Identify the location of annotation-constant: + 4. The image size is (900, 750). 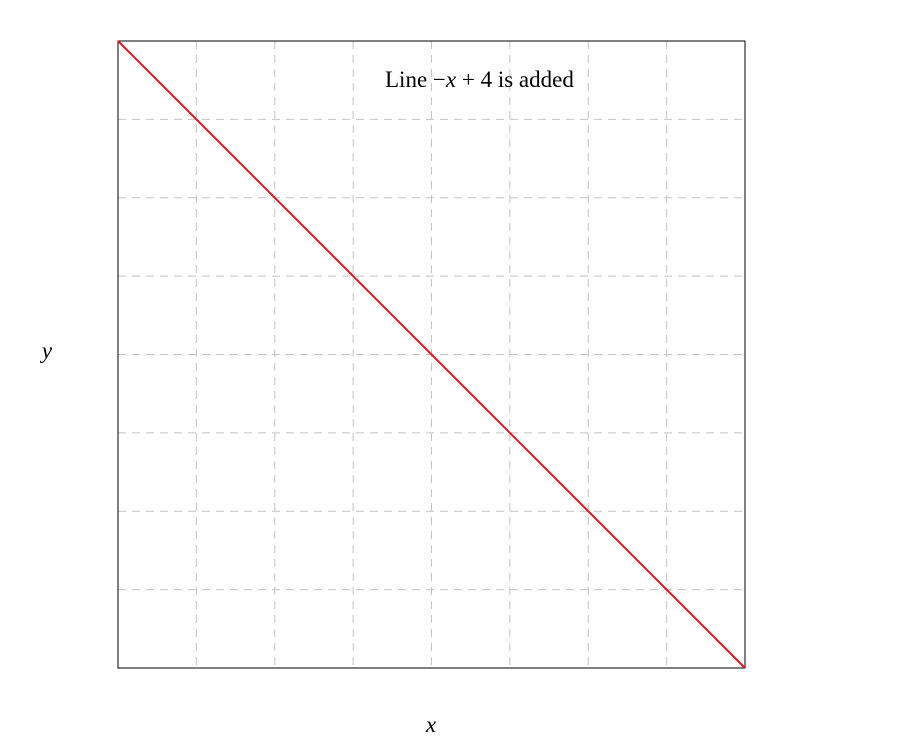
(474, 79).